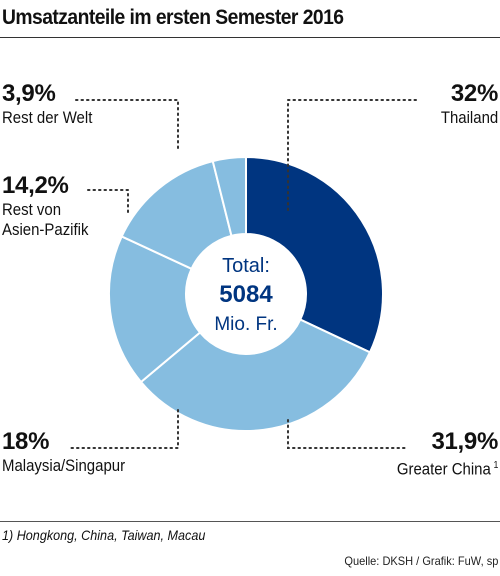  I want to click on title-rule, so click(250, 37).